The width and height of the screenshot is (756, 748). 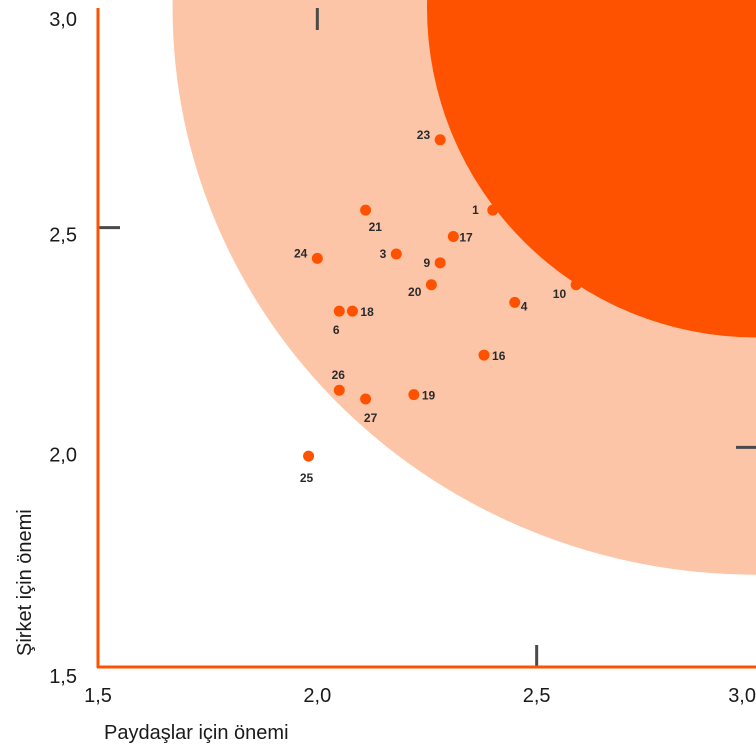 What do you see at coordinates (317, 696) in the screenshot?
I see `x-tick-label: 2,0` at bounding box center [317, 696].